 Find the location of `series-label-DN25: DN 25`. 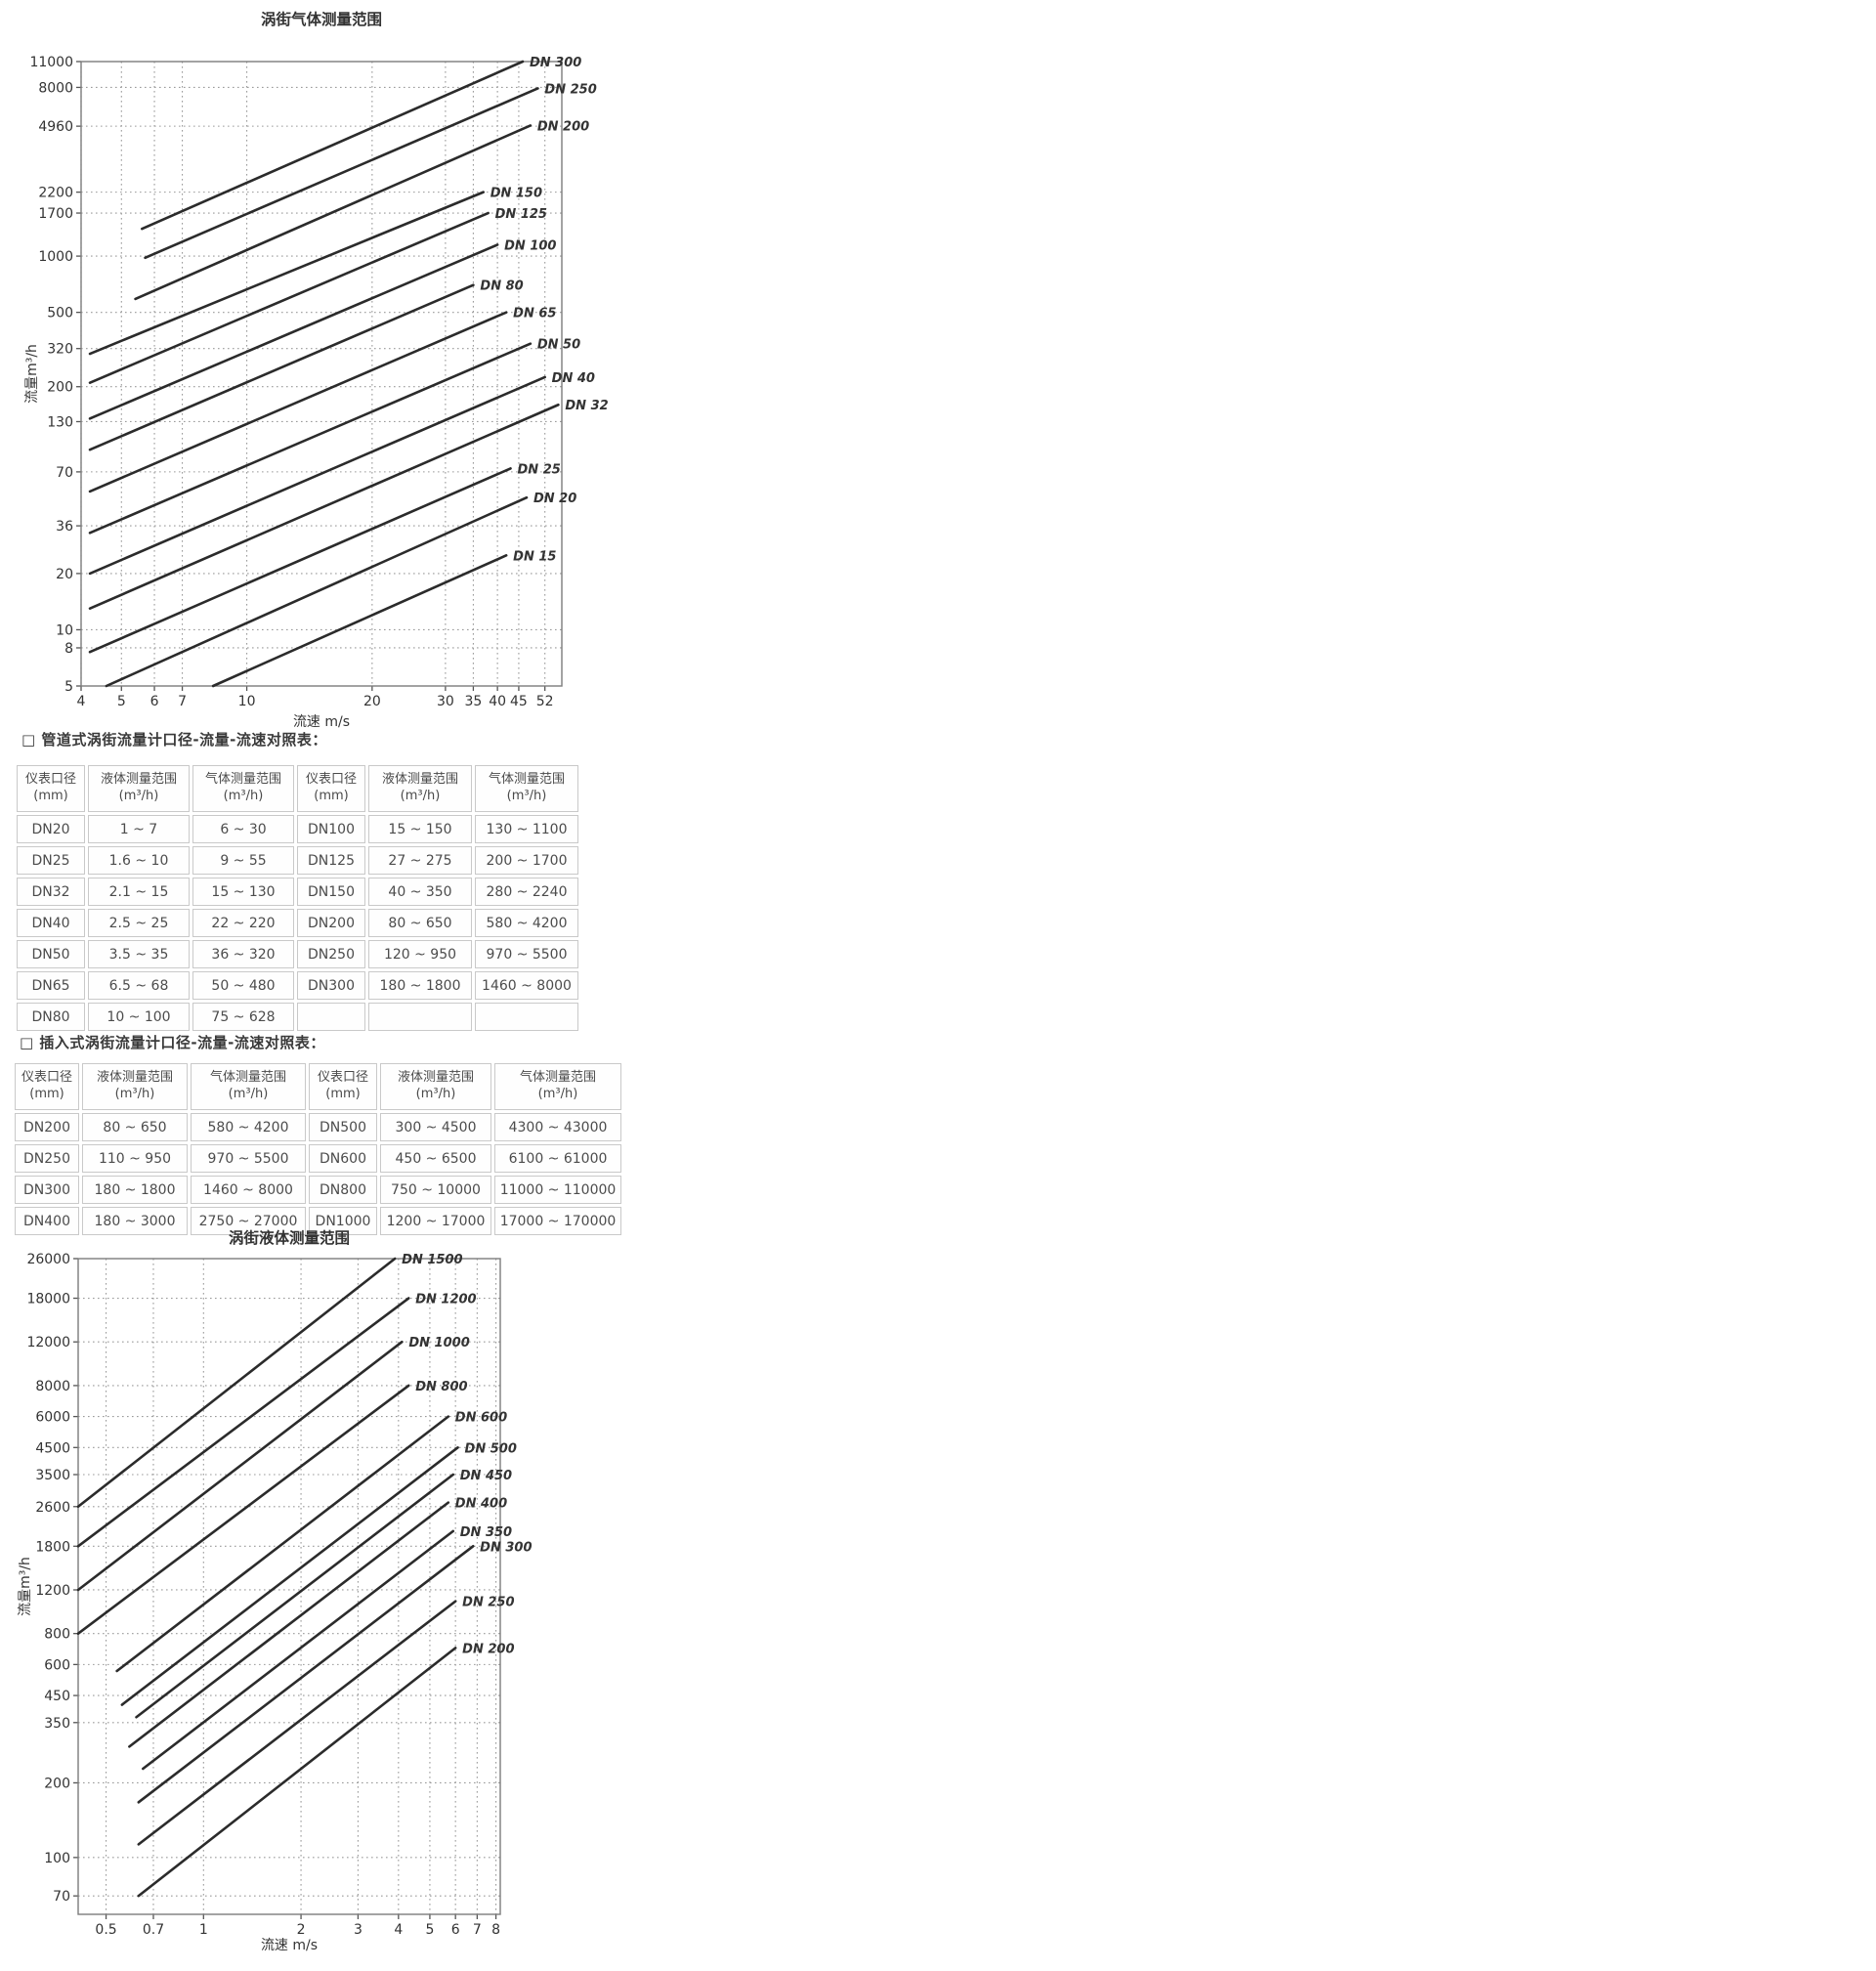

series-label-DN25: DN 25 is located at coordinates (539, 470).